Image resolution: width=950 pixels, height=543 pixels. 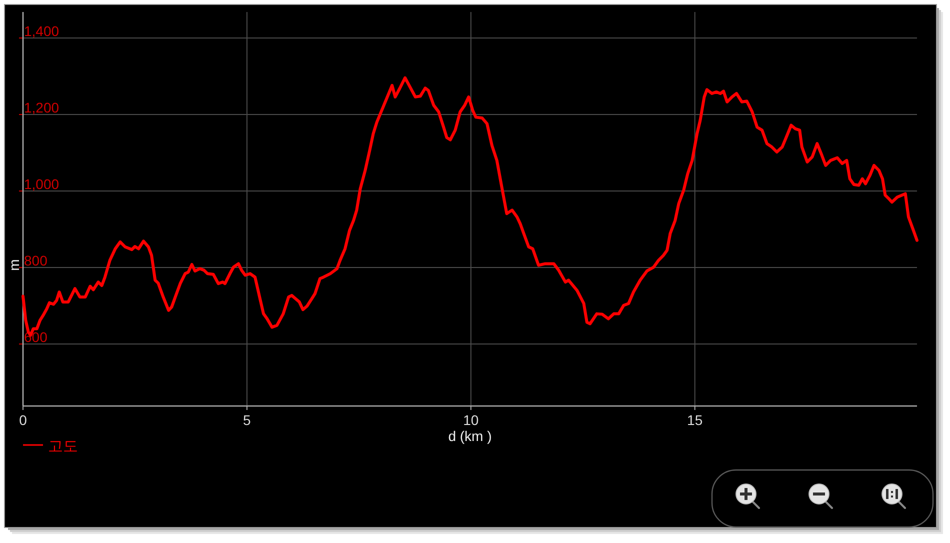 What do you see at coordinates (42, 31) in the screenshot?
I see `y-tick-label: 1,400` at bounding box center [42, 31].